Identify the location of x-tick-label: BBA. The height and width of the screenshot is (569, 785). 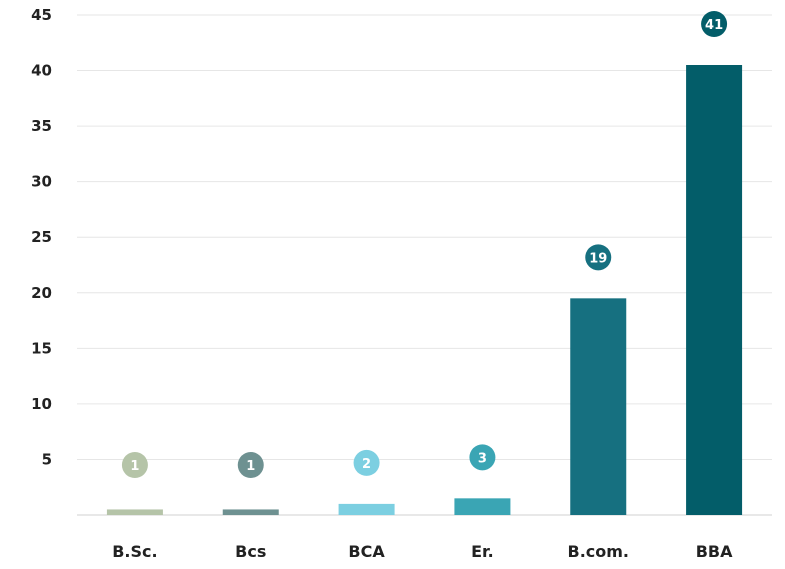
(714, 551).